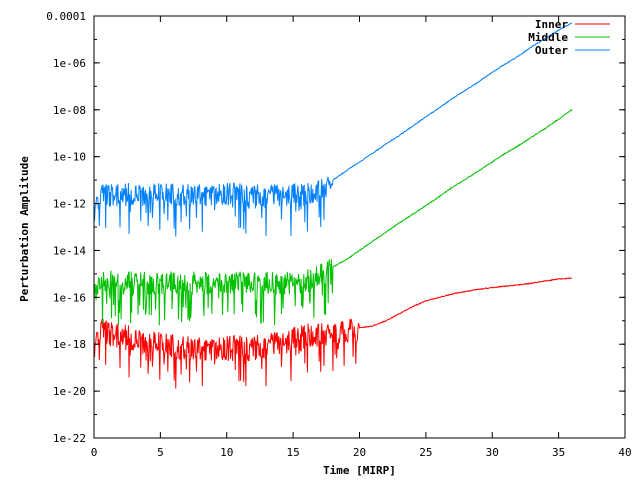 The width and height of the screenshot is (640, 480). What do you see at coordinates (69, 157) in the screenshot?
I see `y-tick-label: 1e-10` at bounding box center [69, 157].